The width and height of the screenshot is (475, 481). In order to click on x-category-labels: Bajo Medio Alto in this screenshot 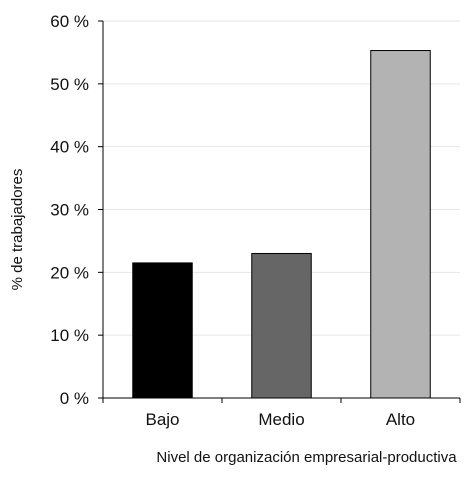, I will do `click(280, 419)`.